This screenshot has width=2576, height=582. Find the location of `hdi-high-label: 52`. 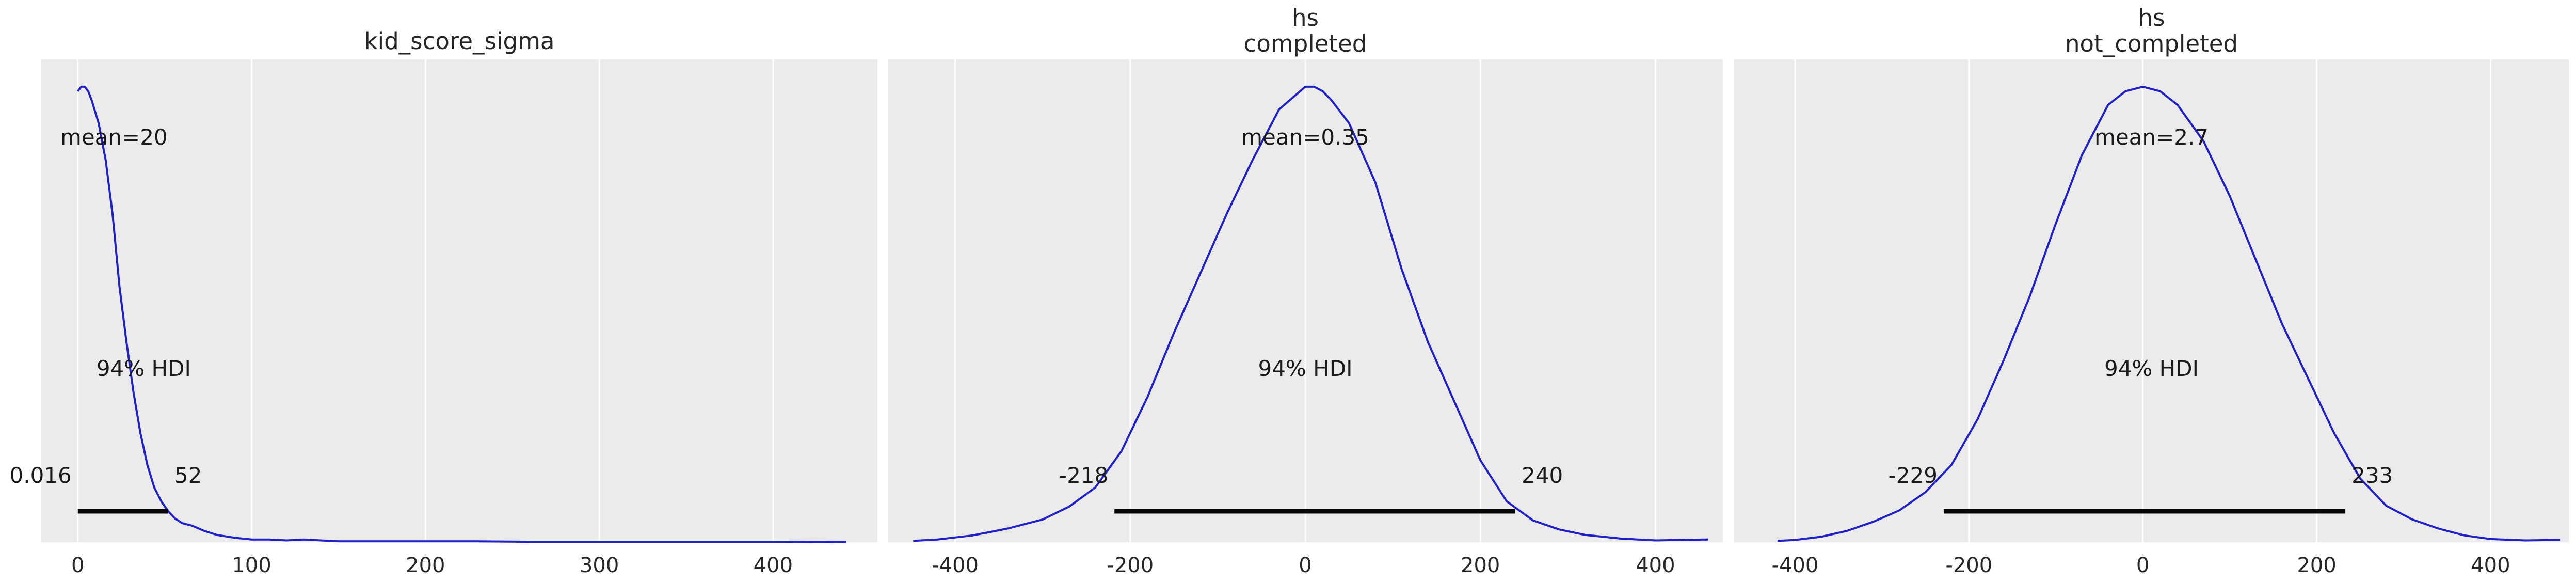

hdi-high-label: 52 is located at coordinates (188, 475).